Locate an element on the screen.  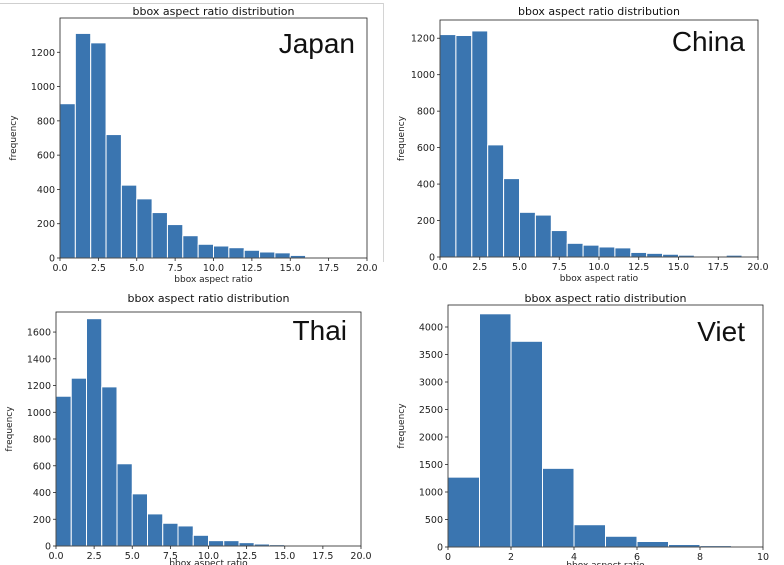
country-label: Thai is located at coordinates (320, 330).